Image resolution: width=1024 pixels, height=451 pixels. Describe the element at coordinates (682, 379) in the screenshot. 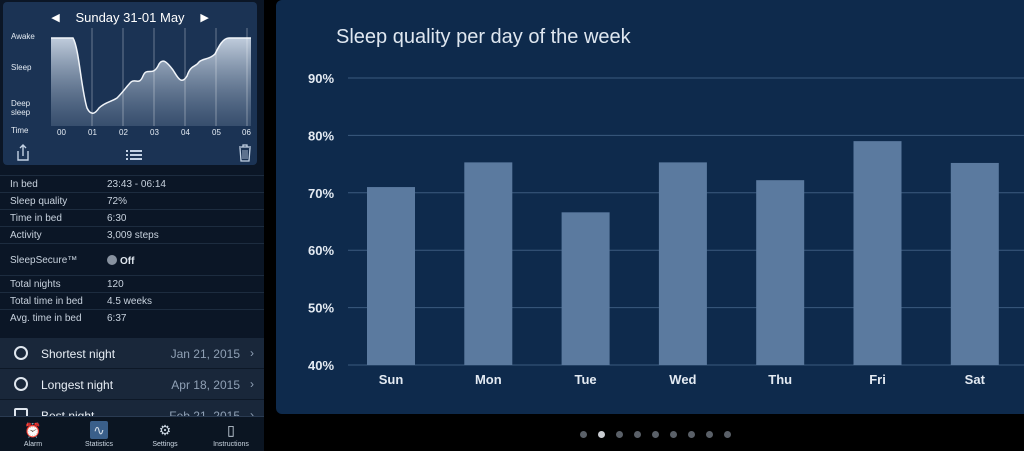

I see `x-tick-label: Wed` at that location.